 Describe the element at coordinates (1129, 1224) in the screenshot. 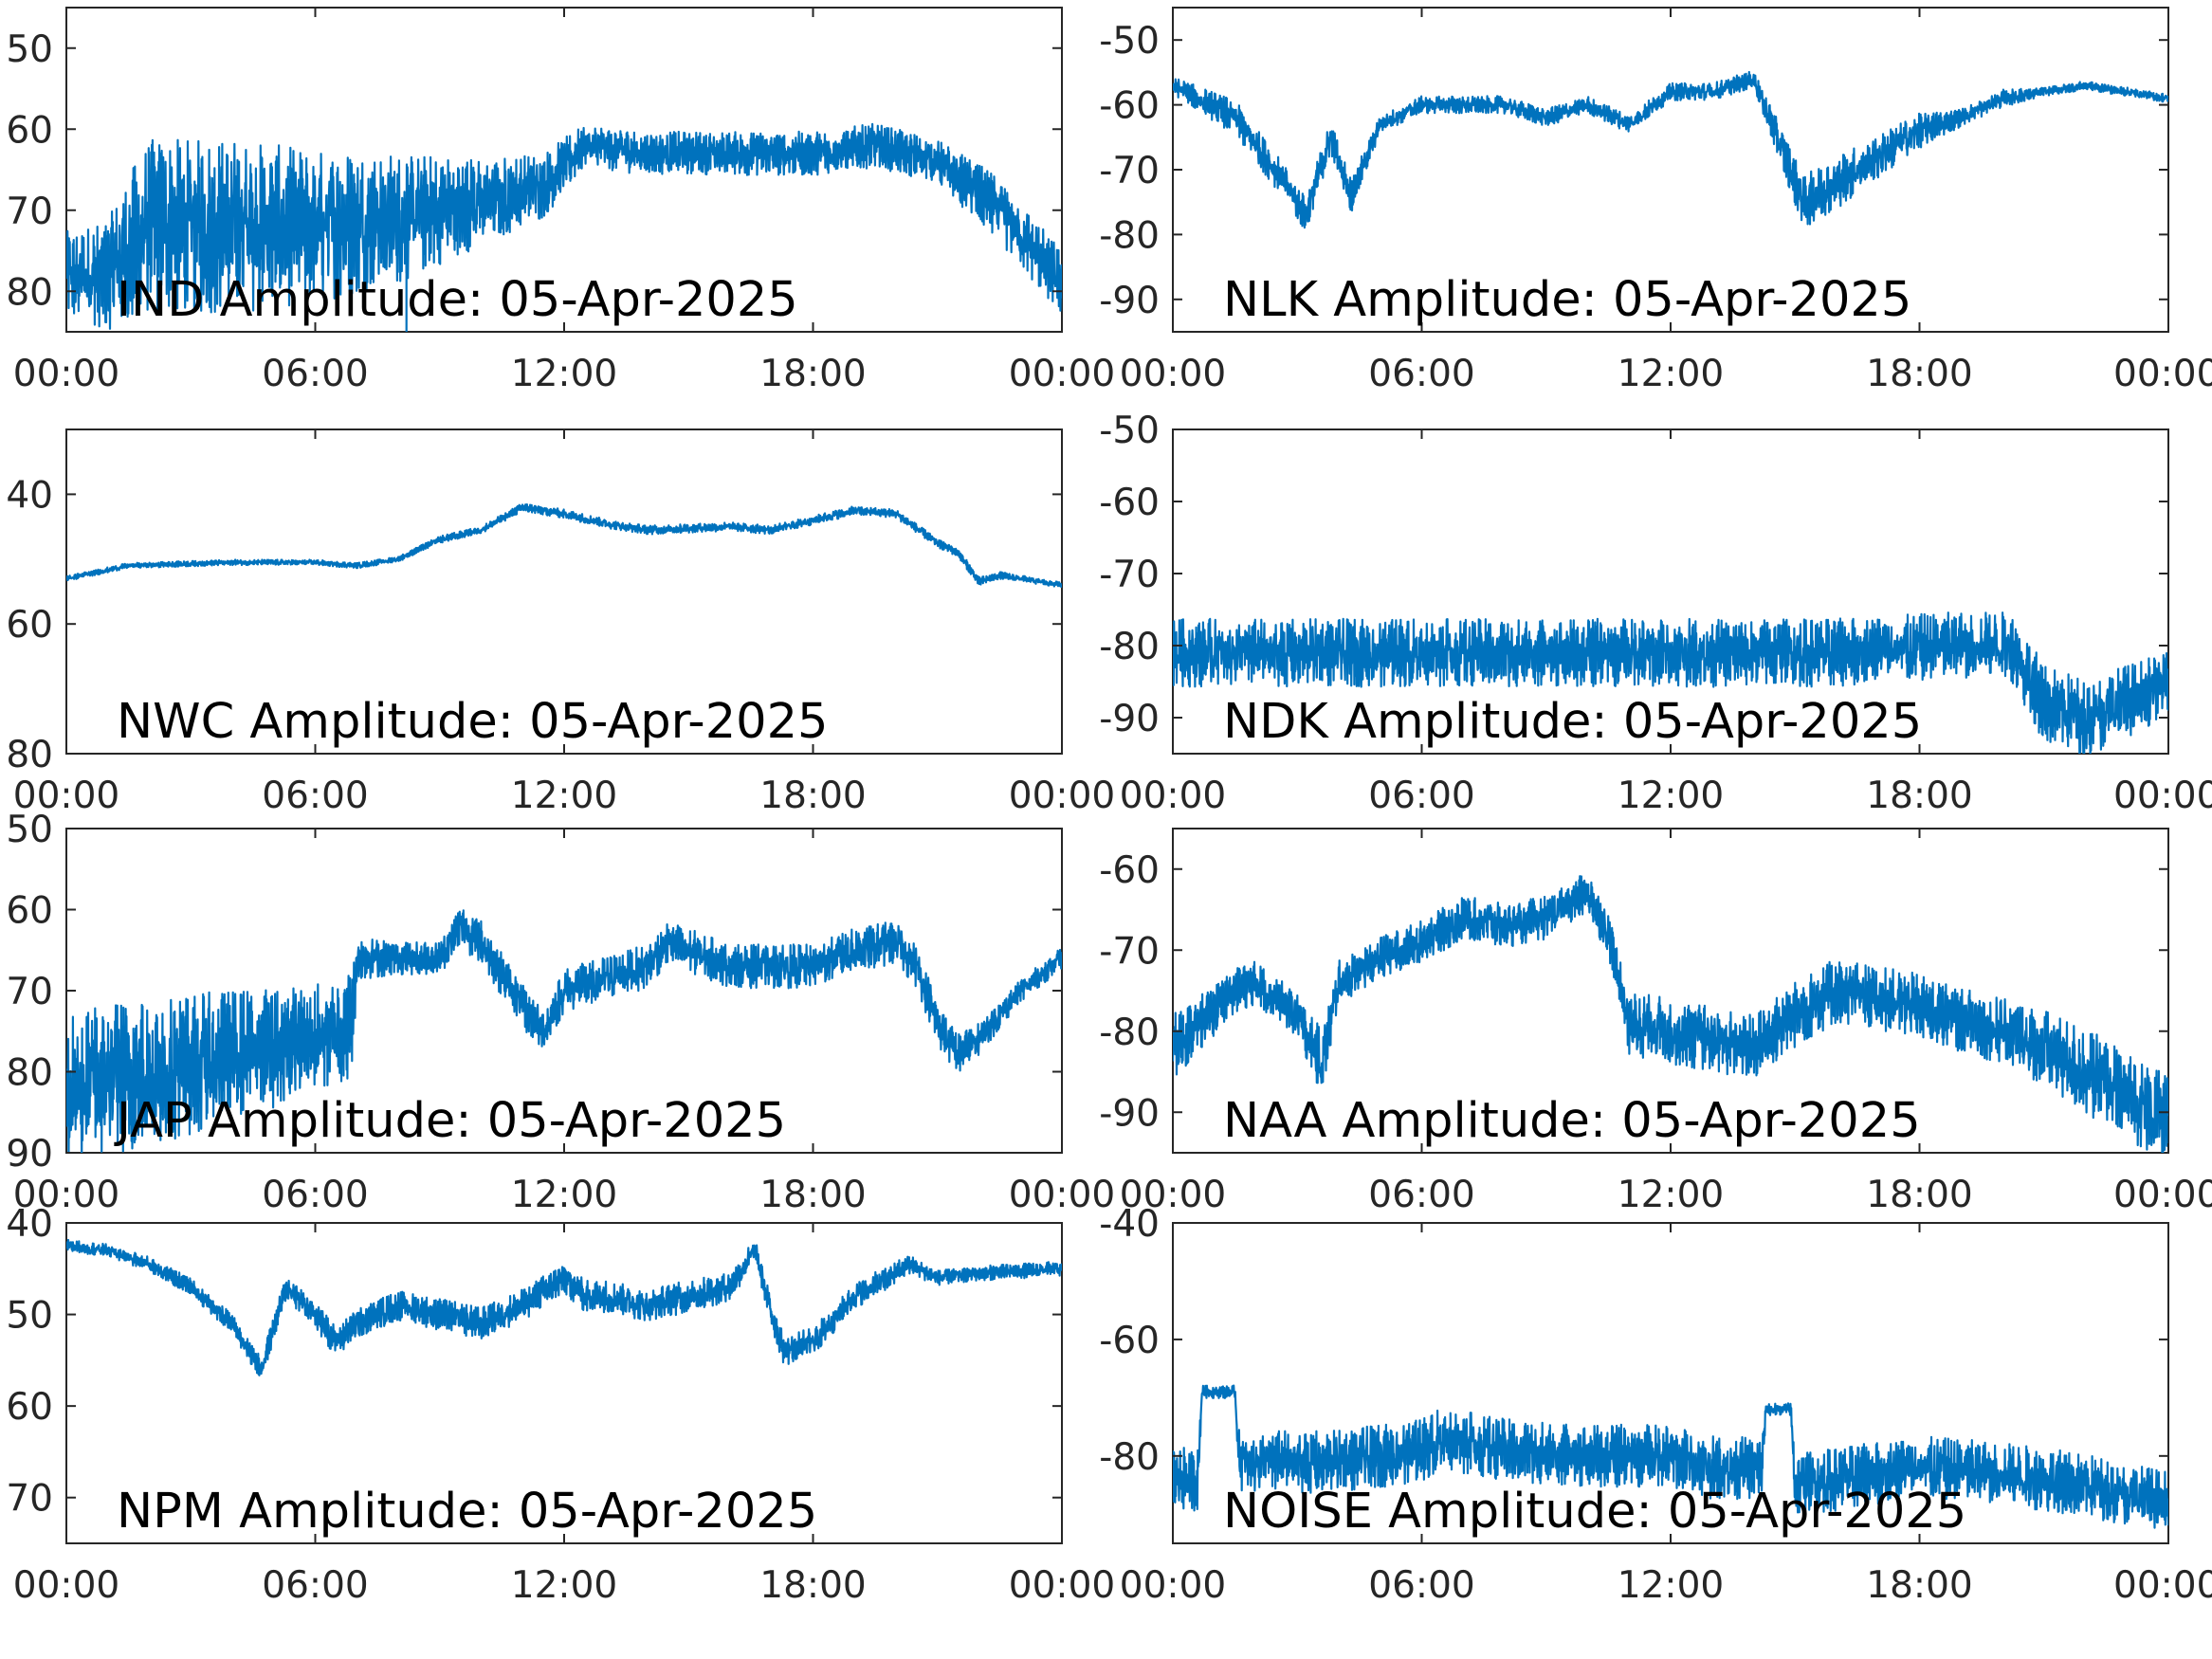

I see `y-tick-label: -40` at that location.